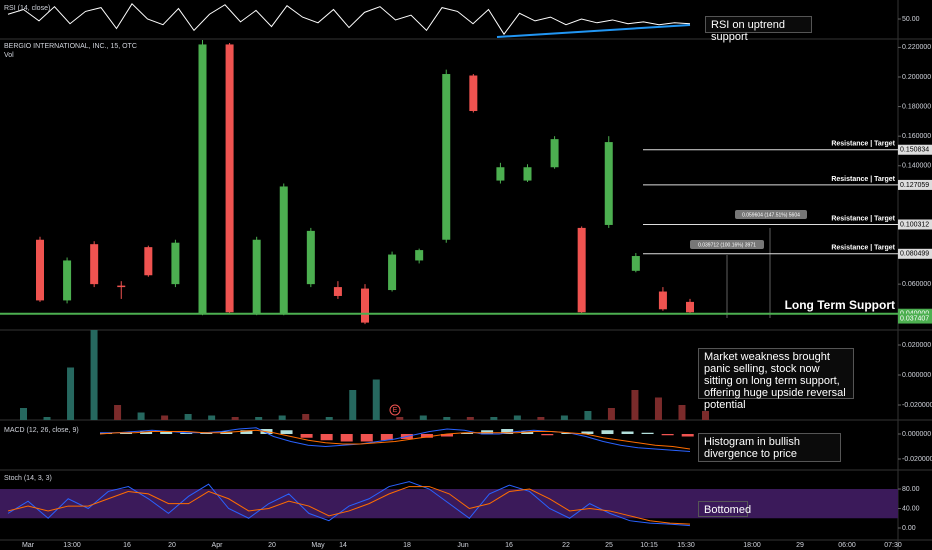 The width and height of the screenshot is (932, 550). I want to click on rsi-line, so click(349, 19).